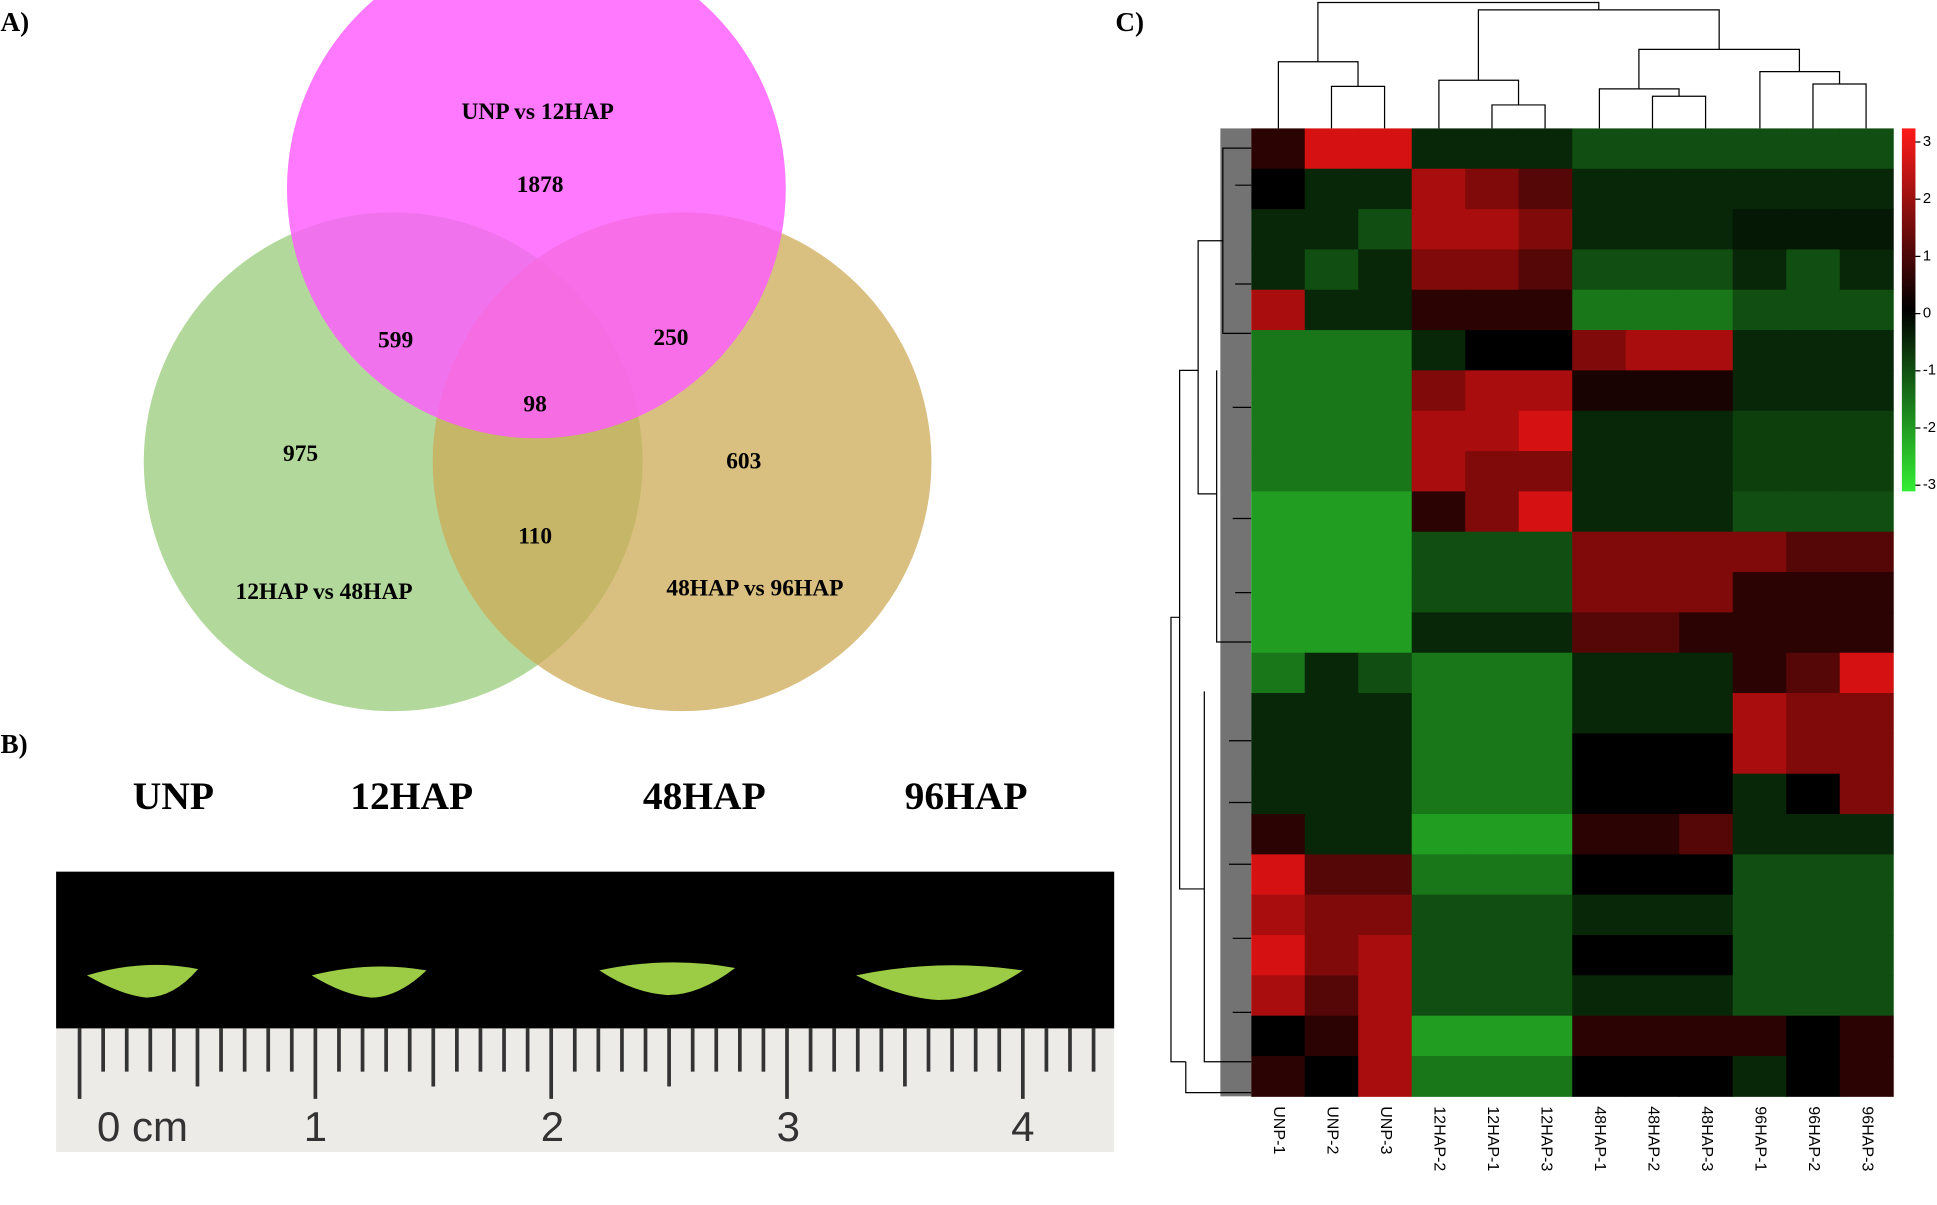 This screenshot has height=1205, width=1937. What do you see at coordinates (300, 454) in the screenshot?
I see `region-count: 975` at bounding box center [300, 454].